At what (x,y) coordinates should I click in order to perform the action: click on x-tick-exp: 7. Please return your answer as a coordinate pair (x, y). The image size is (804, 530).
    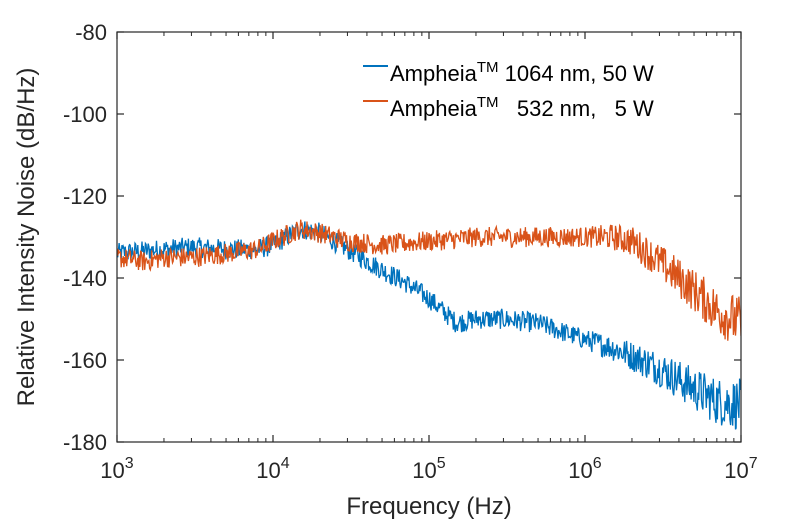
    Looking at the image, I should click on (753, 463).